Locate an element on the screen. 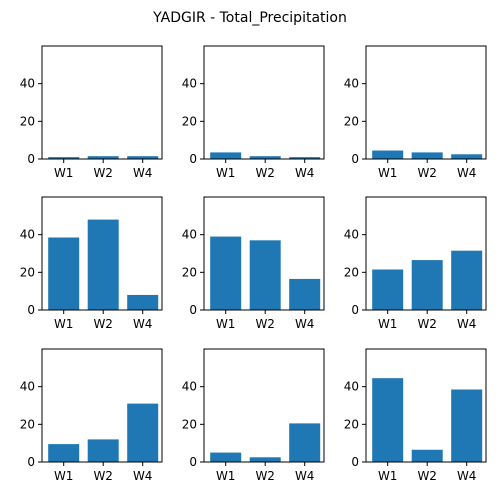 This screenshot has height=500, width=500. subplot-5: W1 W2 W4 0 20 40 is located at coordinates (253, 263).